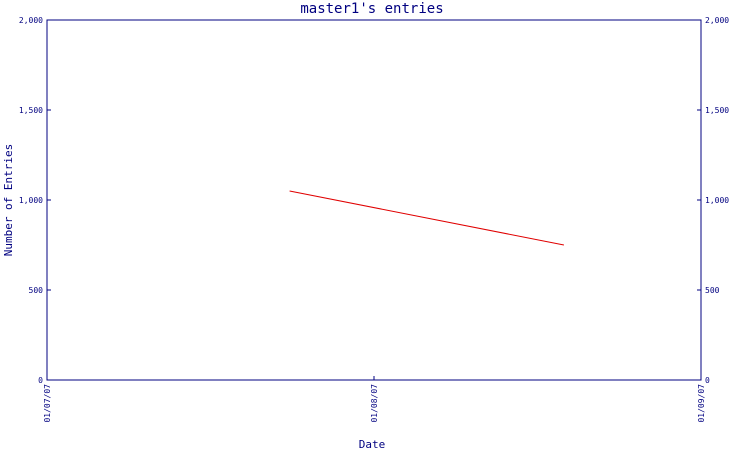  I want to click on y-tick-label-right: 500, so click(712, 290).